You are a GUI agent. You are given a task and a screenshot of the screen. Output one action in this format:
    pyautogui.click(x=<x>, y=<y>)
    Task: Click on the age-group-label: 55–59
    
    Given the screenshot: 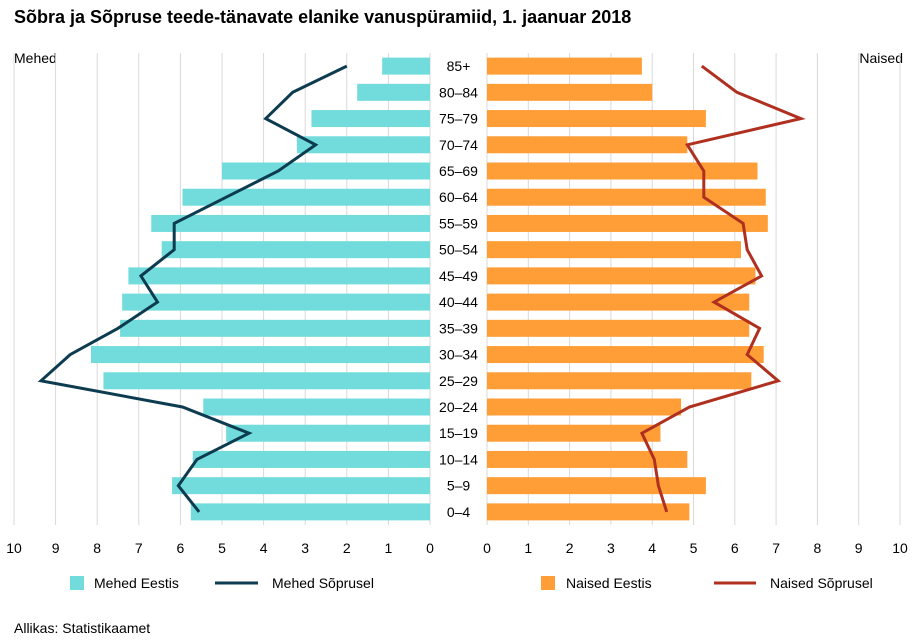 What is the action you would take?
    pyautogui.click(x=458, y=223)
    